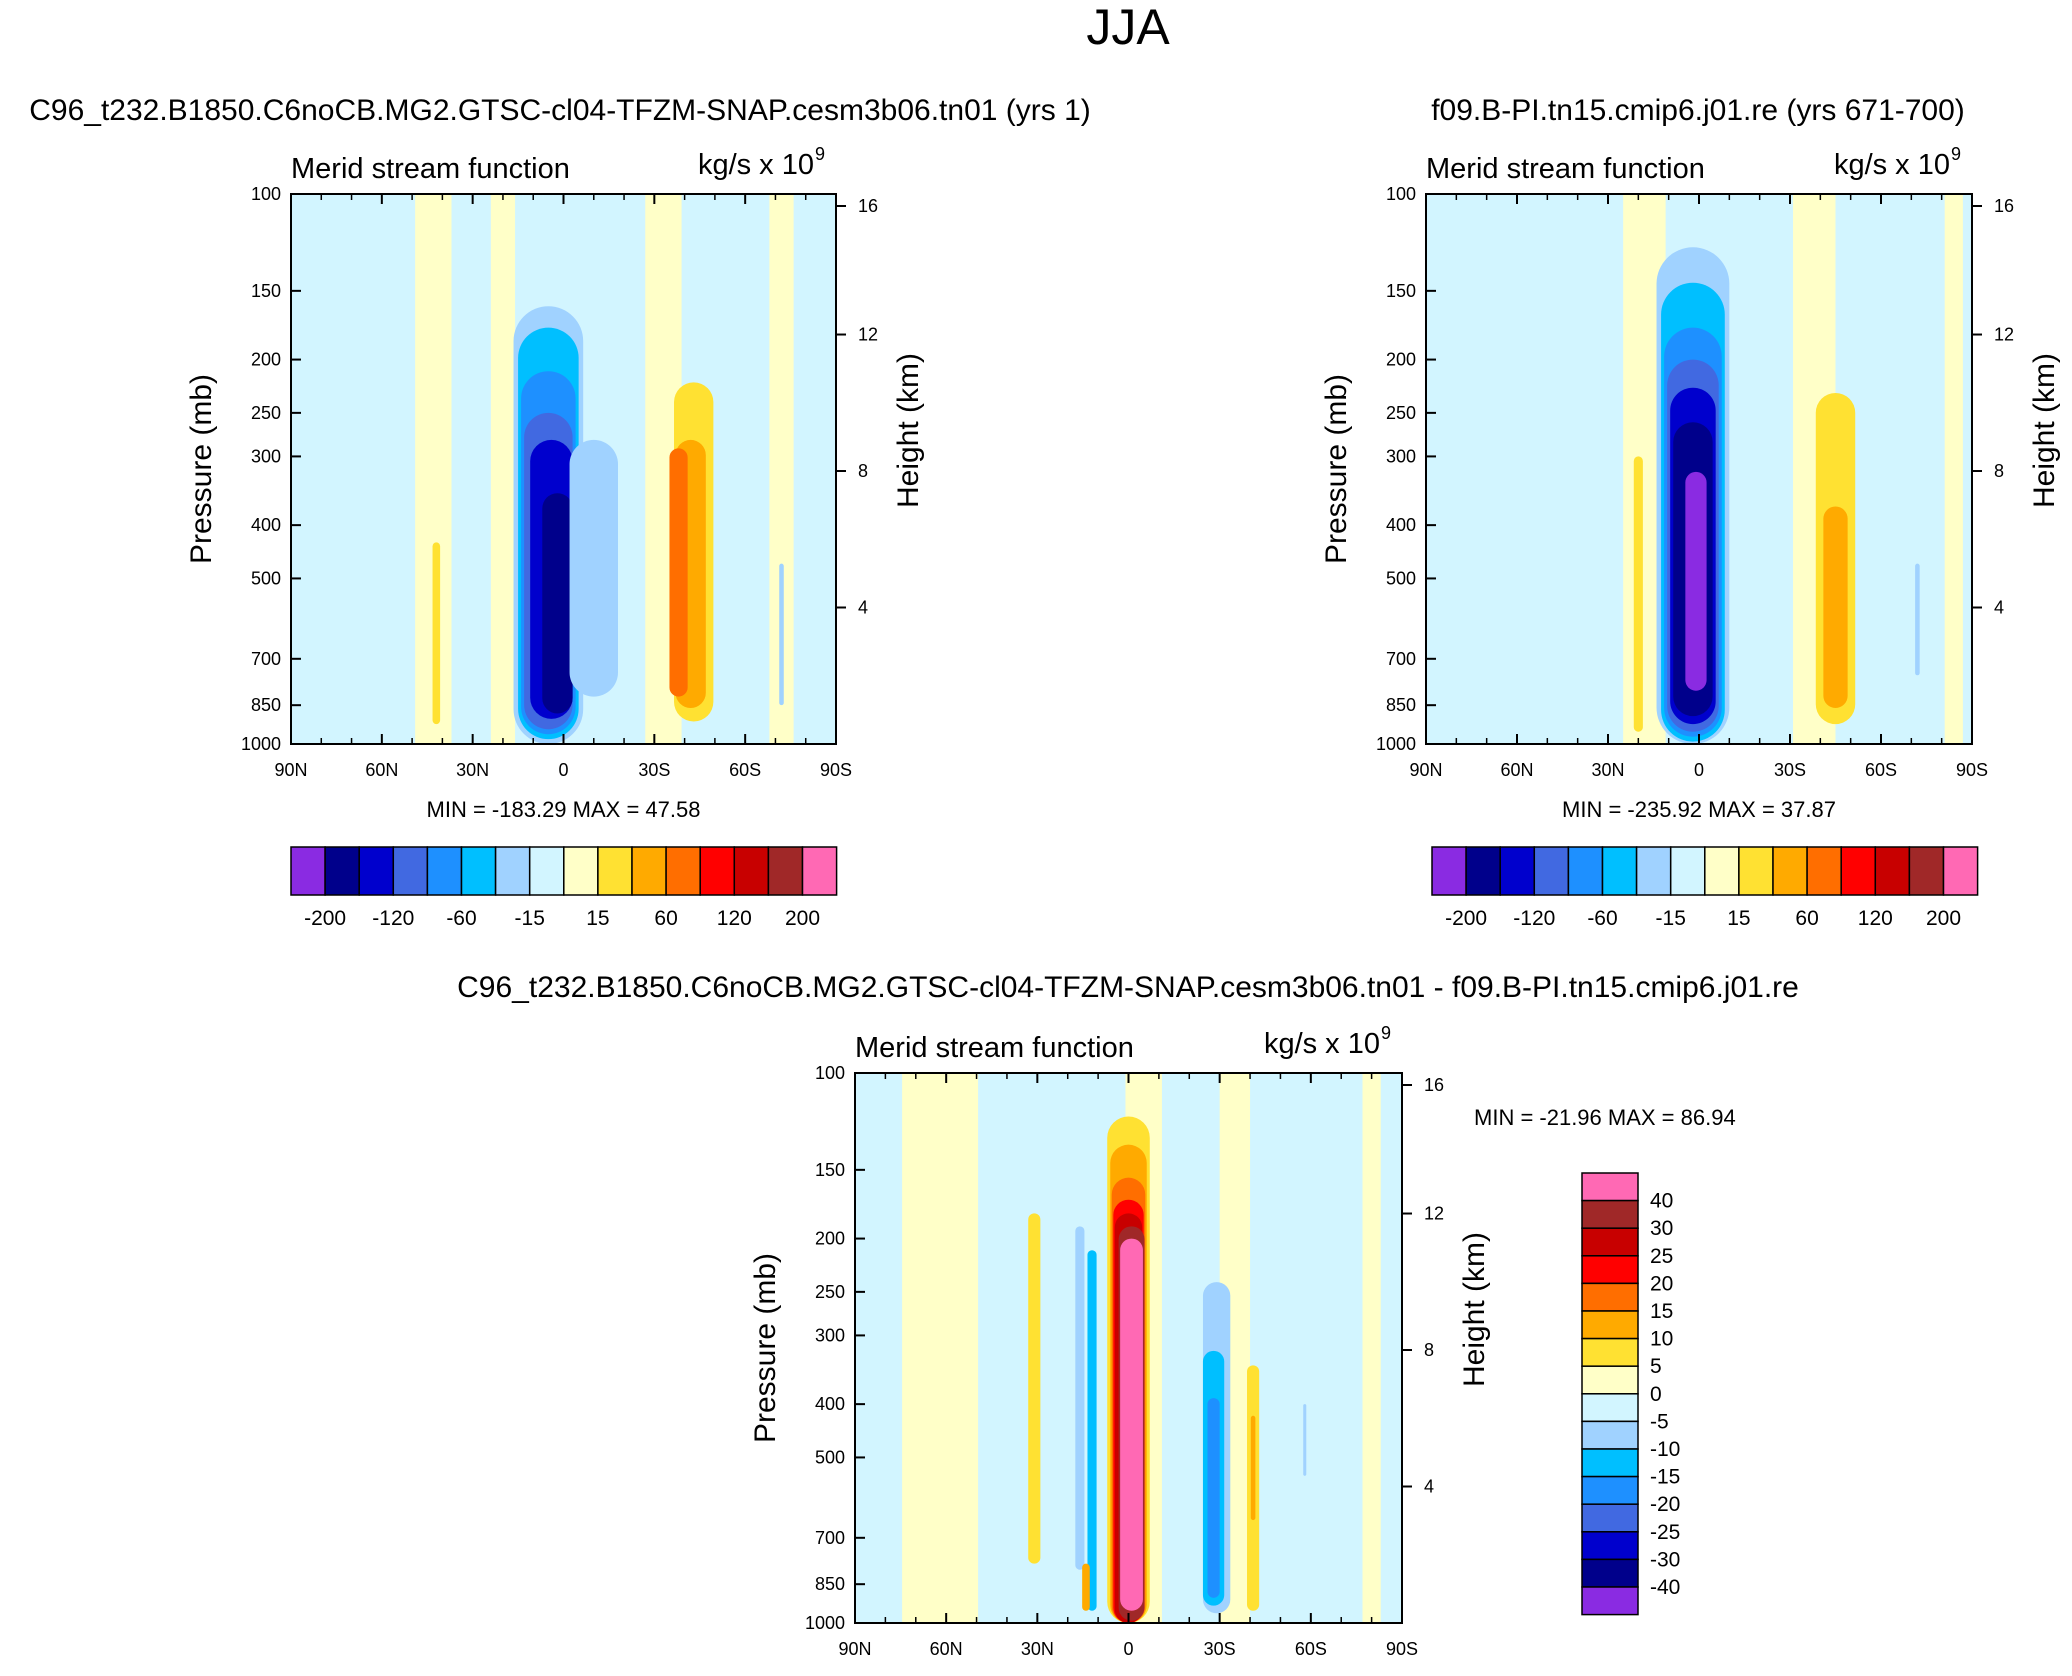 This screenshot has width=2072, height=1676. What do you see at coordinates (1661, 1339) in the screenshot?
I see `colorbar-label: 10` at bounding box center [1661, 1339].